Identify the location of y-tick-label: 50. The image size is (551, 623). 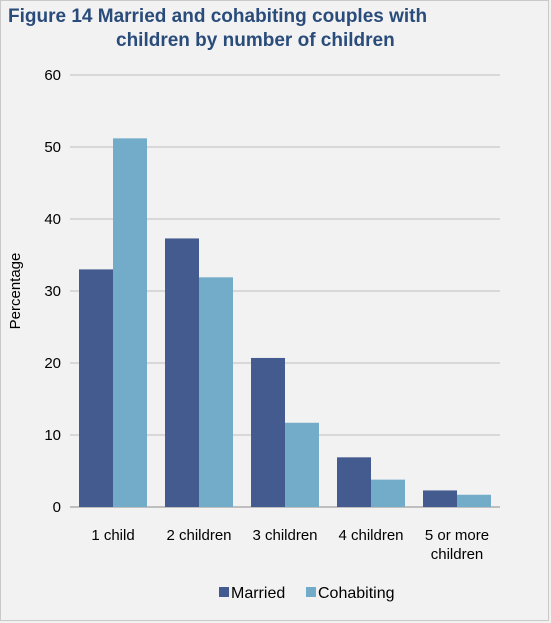
(52, 147).